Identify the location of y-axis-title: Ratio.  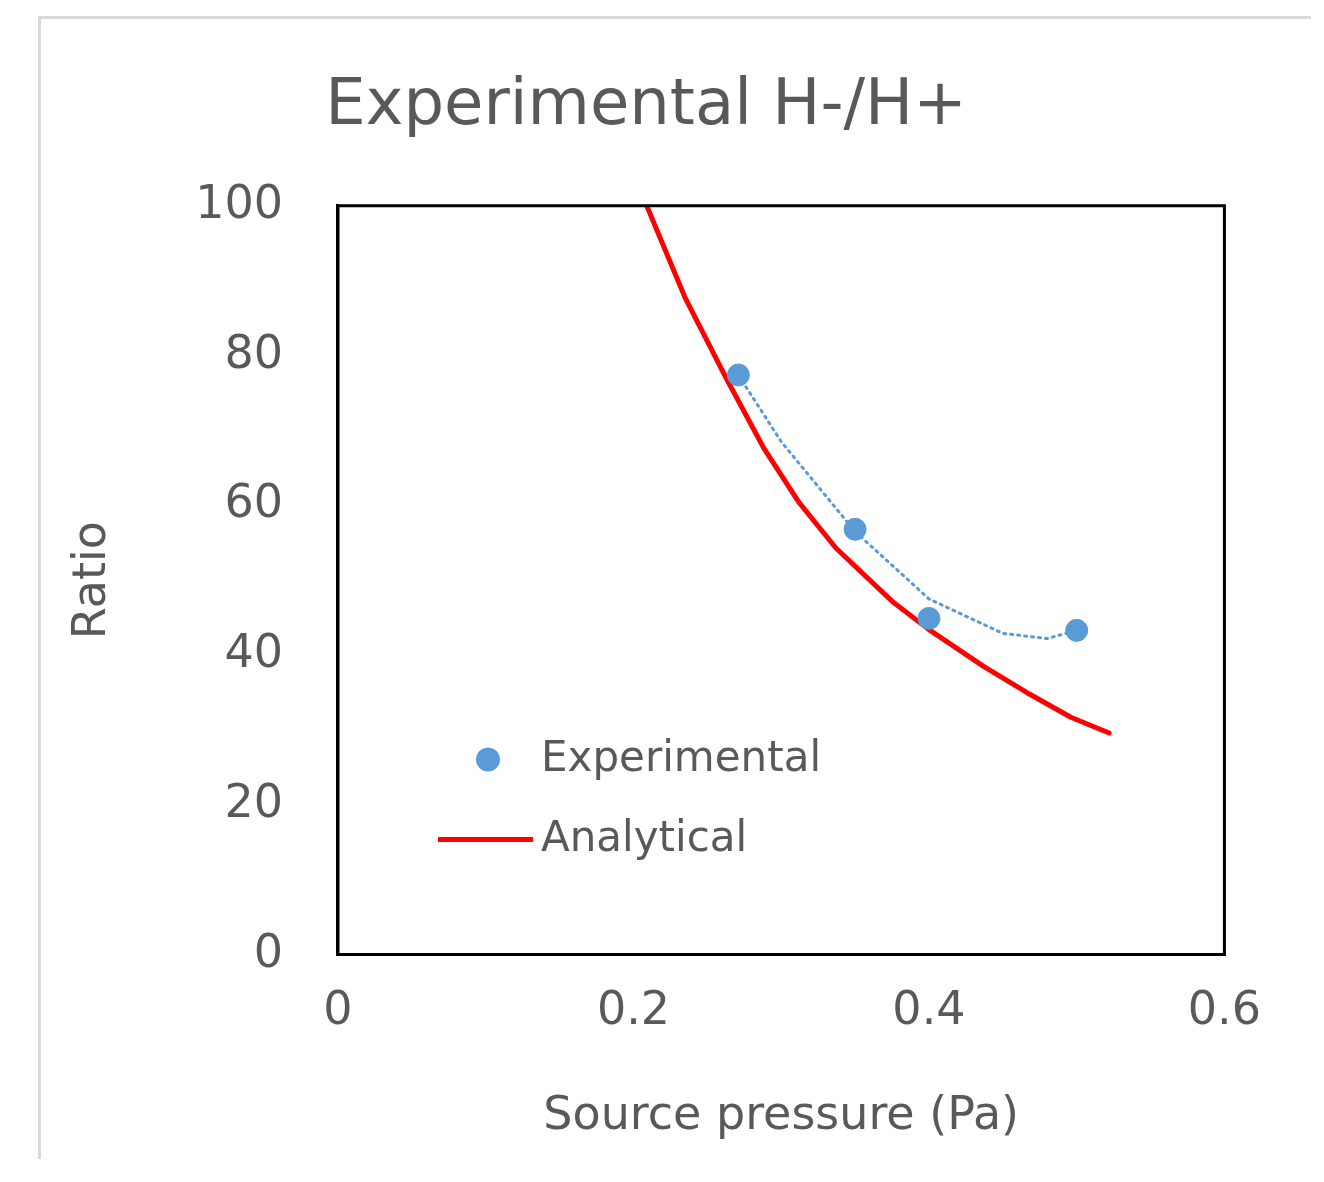
(88, 580).